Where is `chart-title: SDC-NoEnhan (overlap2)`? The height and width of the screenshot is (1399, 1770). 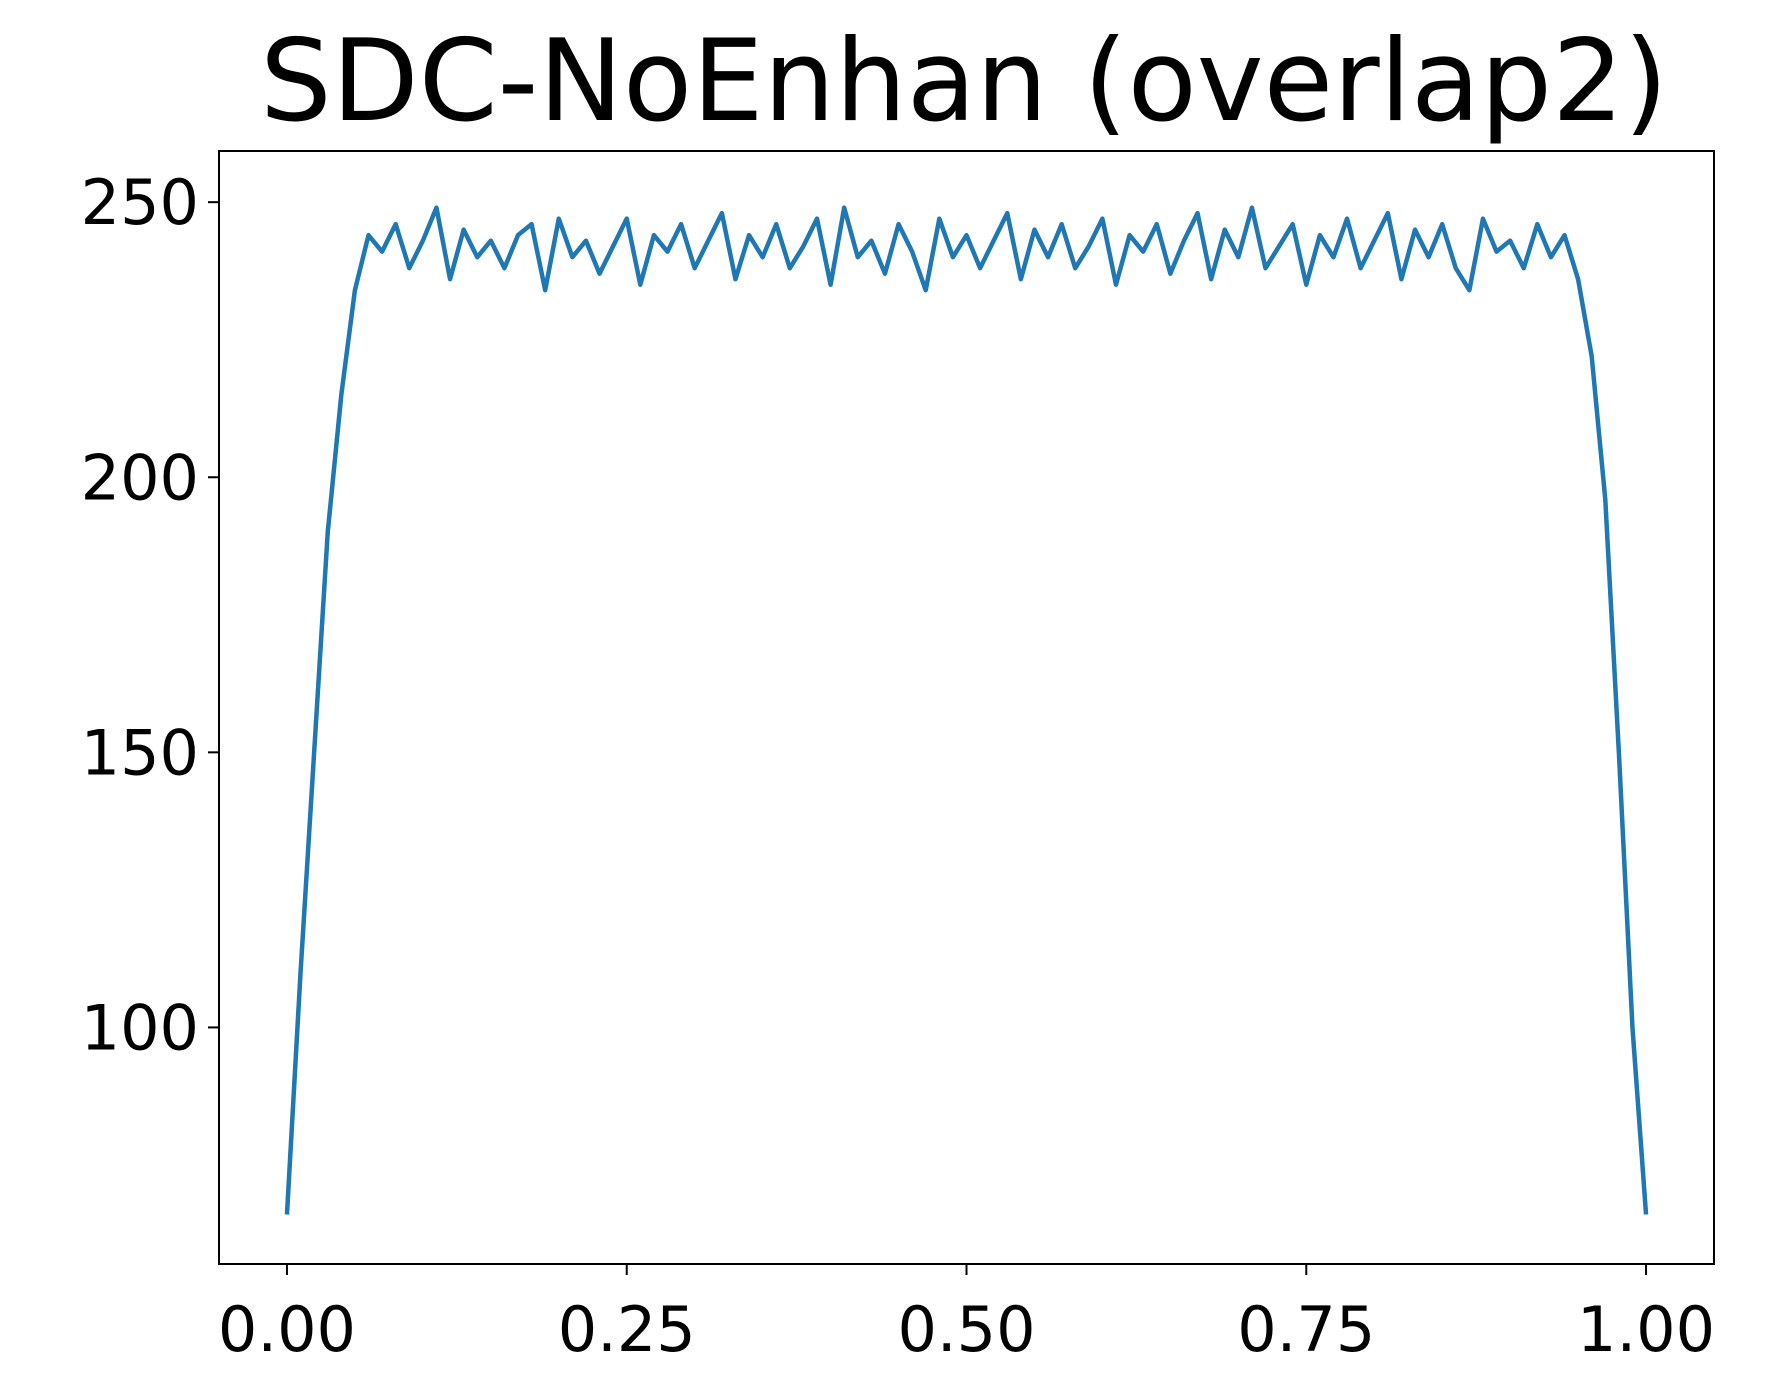
chart-title: SDC-NoEnhan (overlap2) is located at coordinates (964, 81).